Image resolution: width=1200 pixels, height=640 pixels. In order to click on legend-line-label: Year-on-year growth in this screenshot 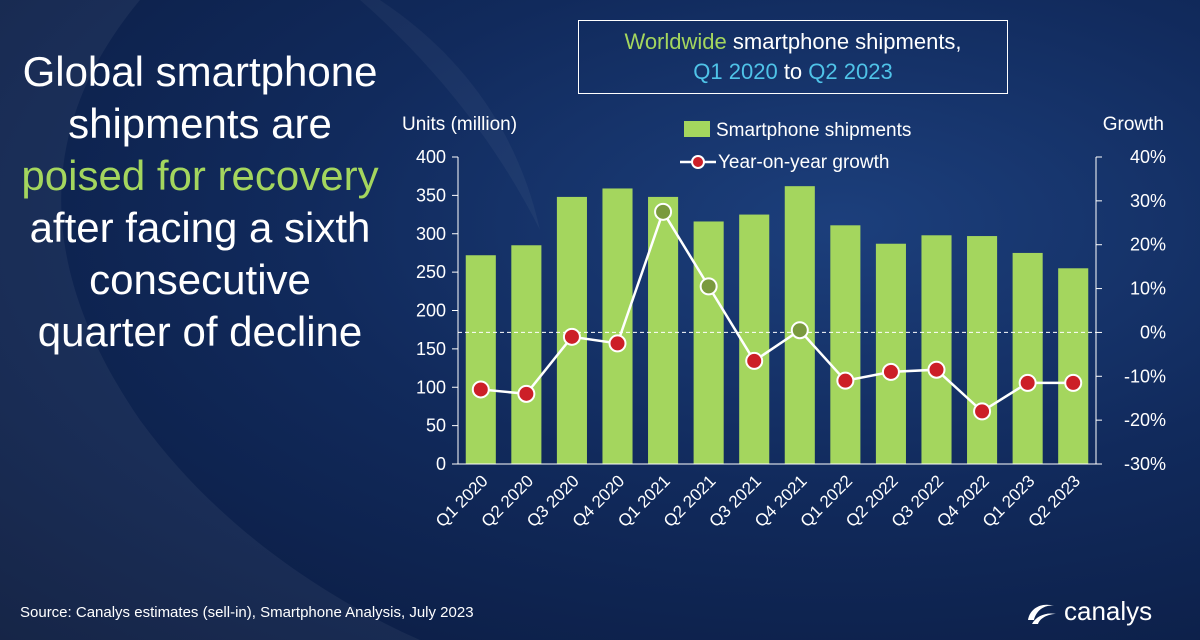, I will do `click(803, 162)`.